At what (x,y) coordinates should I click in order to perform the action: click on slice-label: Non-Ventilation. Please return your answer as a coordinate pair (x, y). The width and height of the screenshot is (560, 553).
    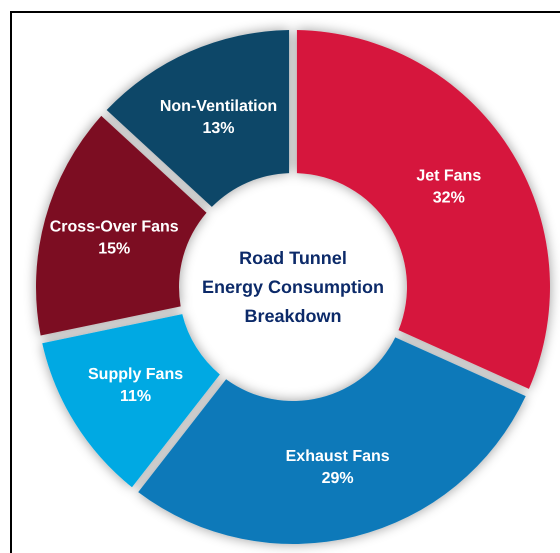
    Looking at the image, I should click on (219, 106).